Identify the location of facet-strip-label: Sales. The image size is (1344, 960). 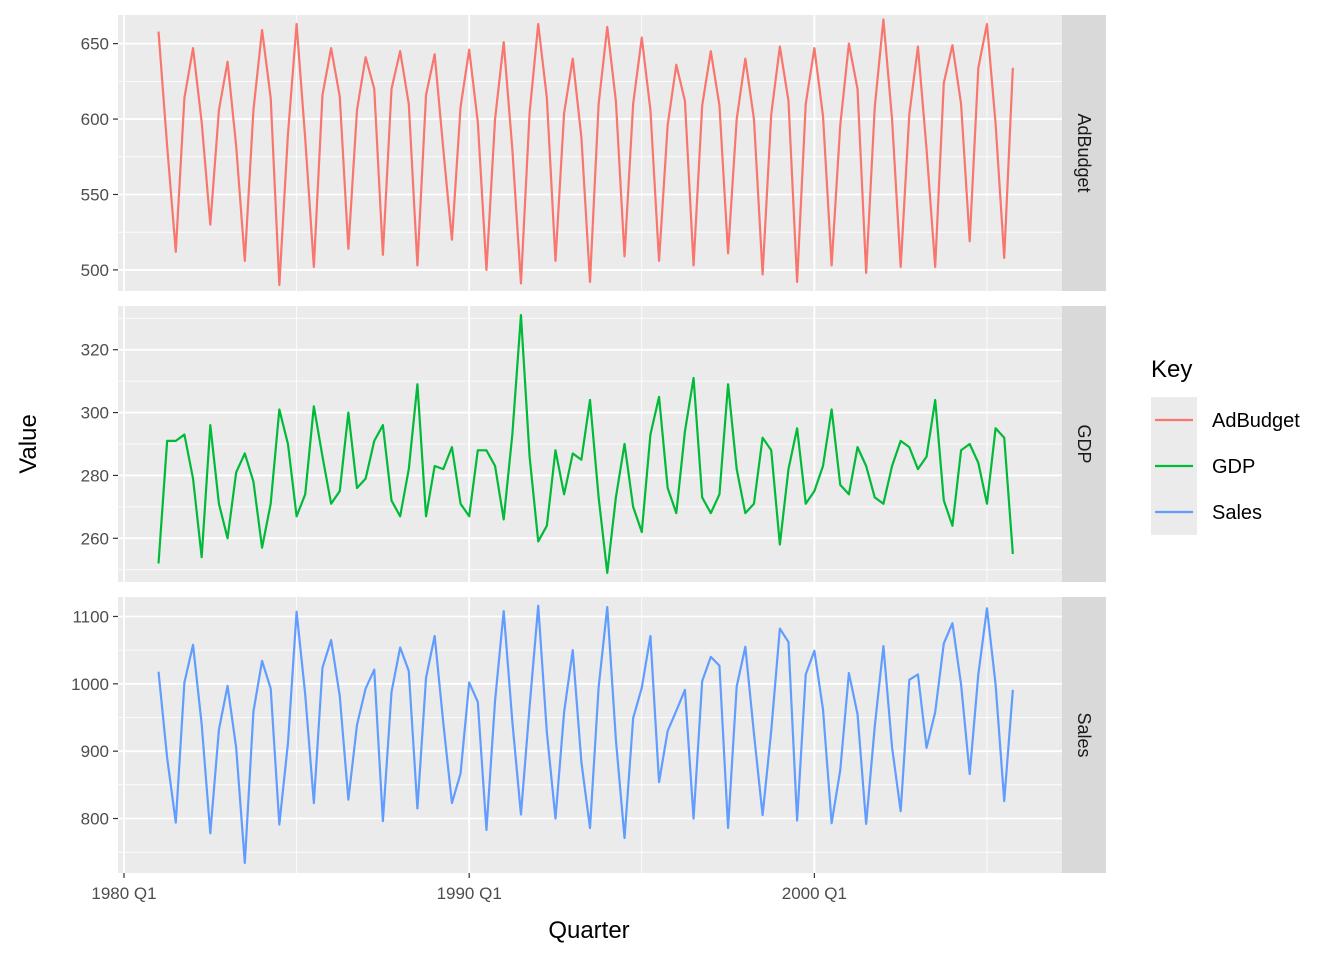
(1084, 734).